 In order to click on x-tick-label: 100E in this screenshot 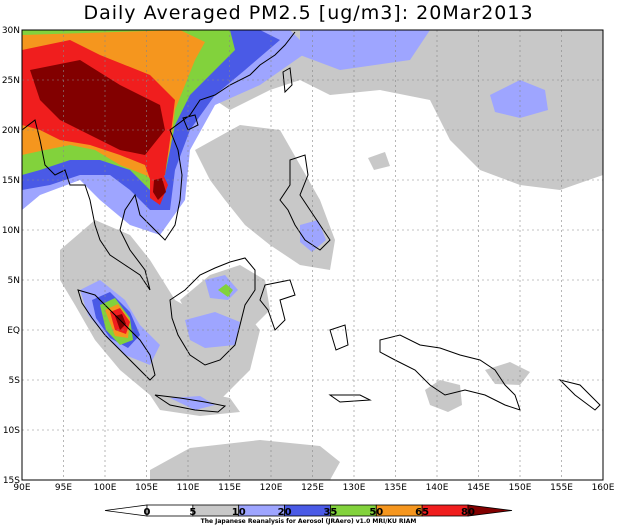, I will do `click(105, 488)`.